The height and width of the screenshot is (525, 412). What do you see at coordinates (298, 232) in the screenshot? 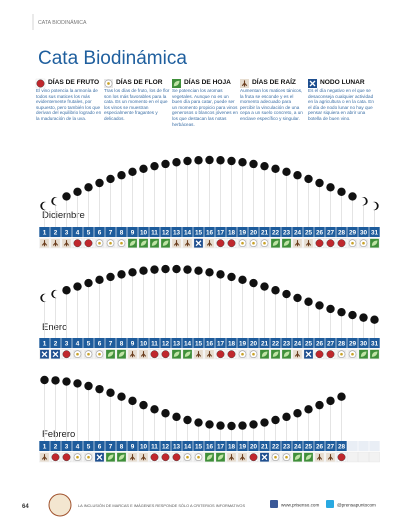
I see `day-number: 24` at bounding box center [298, 232].